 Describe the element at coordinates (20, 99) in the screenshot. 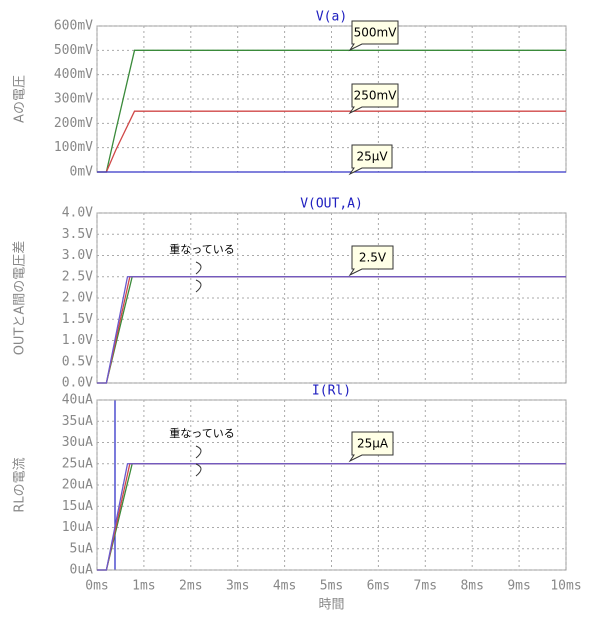

I see `y-axis-label: Aの電圧` at that location.